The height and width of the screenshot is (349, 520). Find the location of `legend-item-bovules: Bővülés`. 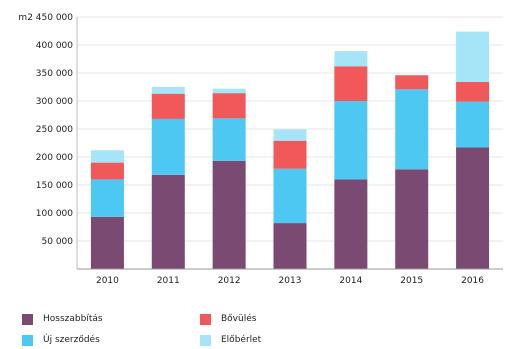

legend-item-bovules: Bővülés is located at coordinates (228, 319).